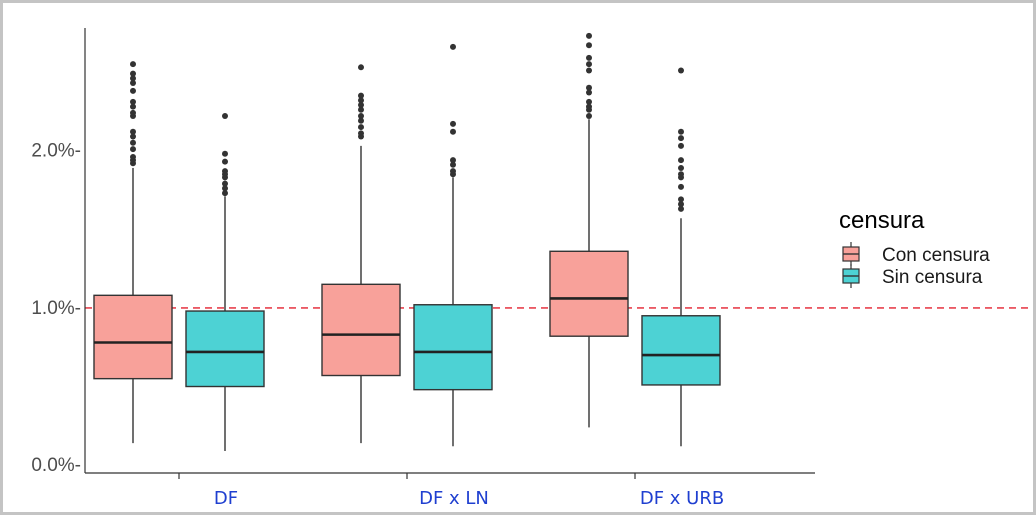 This screenshot has height=515, width=1036. What do you see at coordinates (226, 498) in the screenshot?
I see `x-tick-label-0: DF` at bounding box center [226, 498].